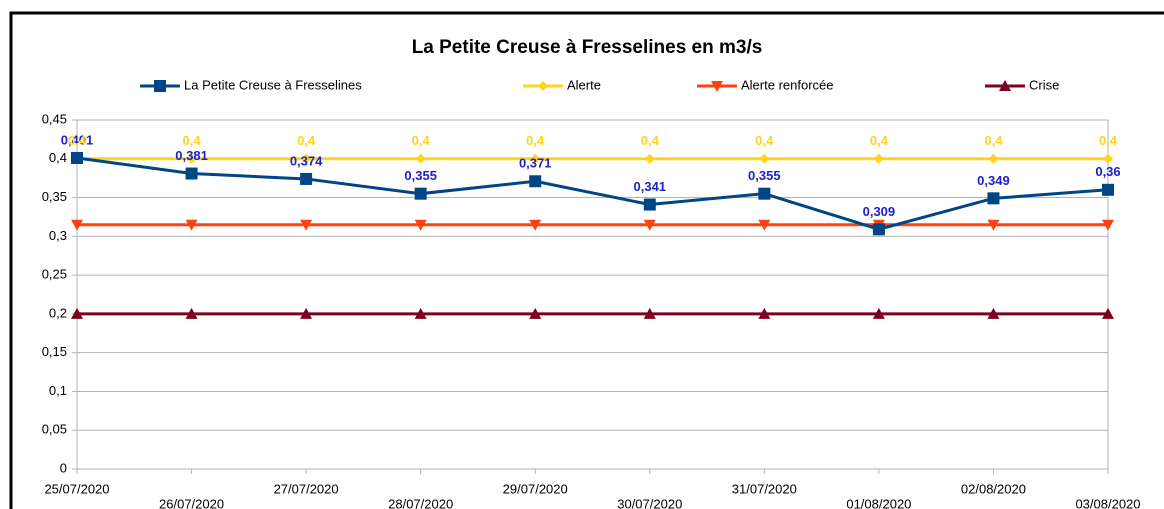 The height and width of the screenshot is (509, 1164). I want to click on y-tick-label: 0,45, so click(54, 118).